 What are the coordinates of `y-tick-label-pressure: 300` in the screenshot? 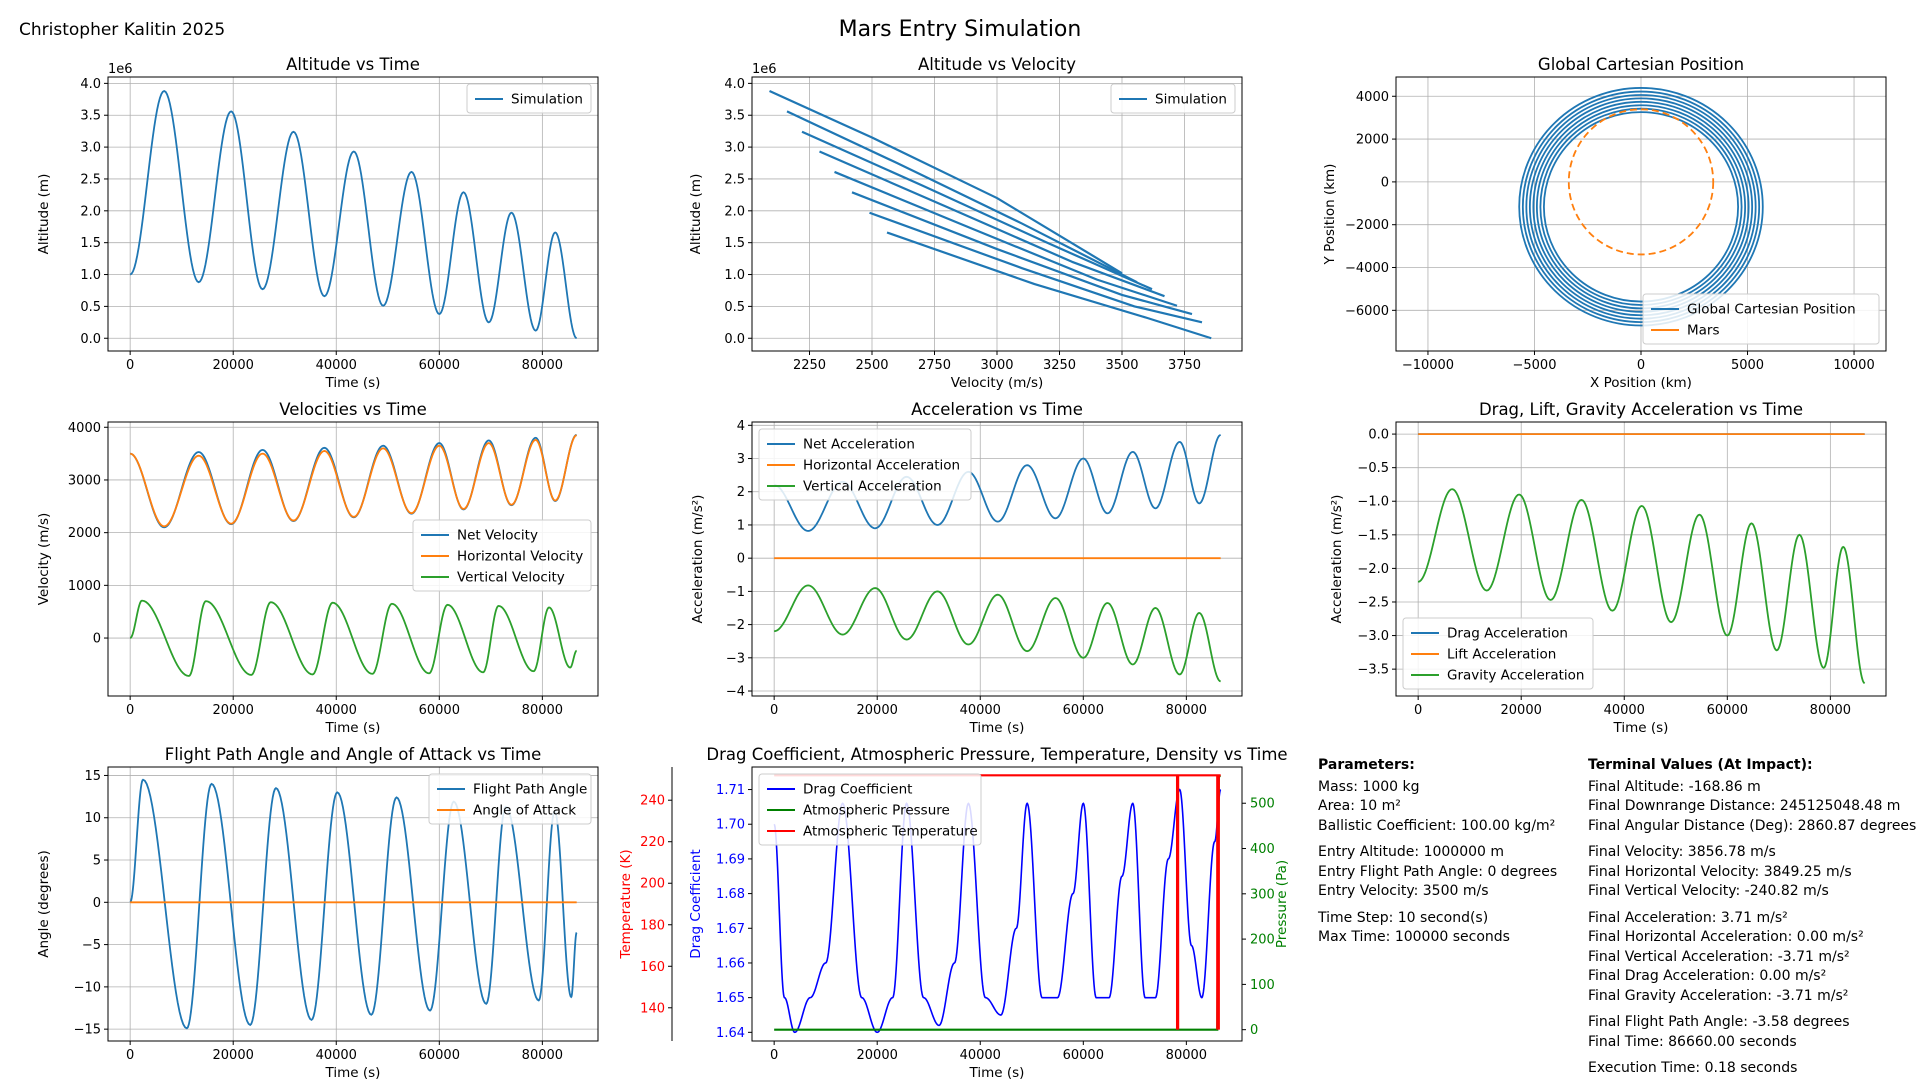 It's located at (1262, 894).